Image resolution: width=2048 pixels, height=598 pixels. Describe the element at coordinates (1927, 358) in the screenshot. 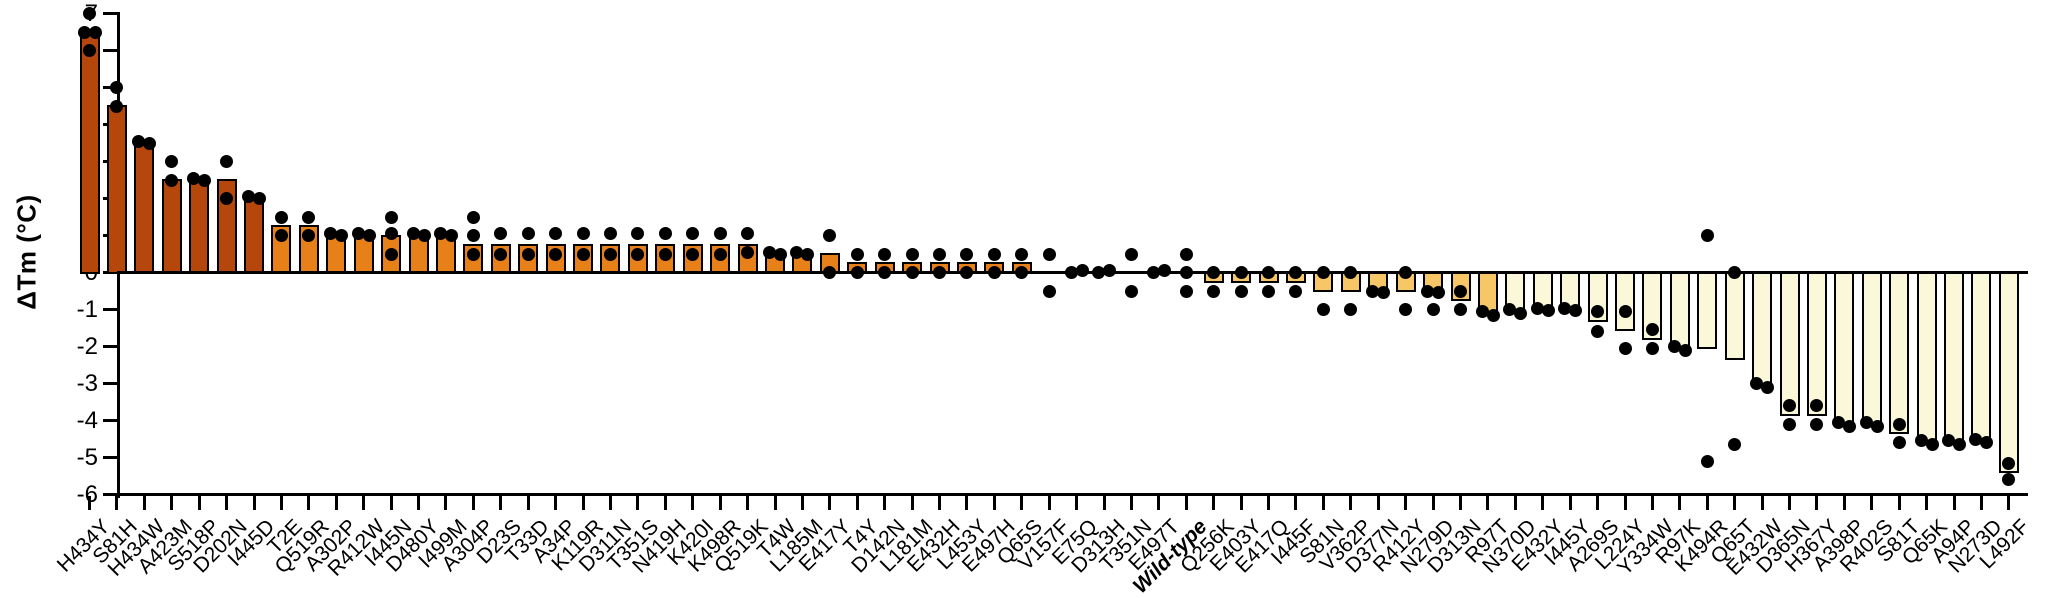

I see `bar-Q65K` at that location.